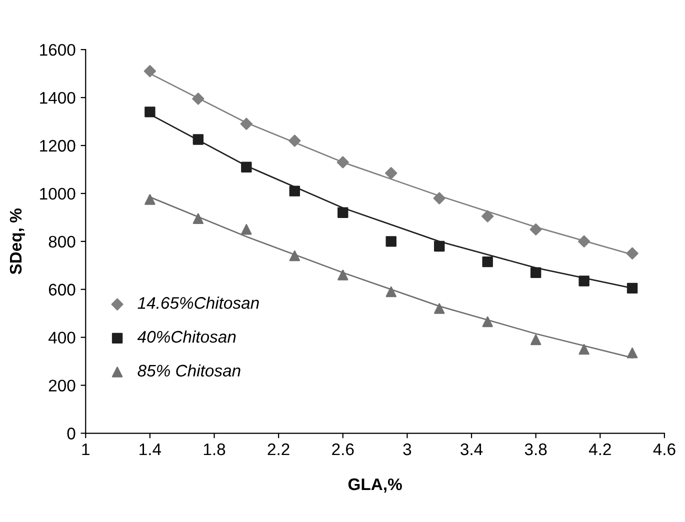  I want to click on x-axis-title: GLA,%, so click(375, 485).